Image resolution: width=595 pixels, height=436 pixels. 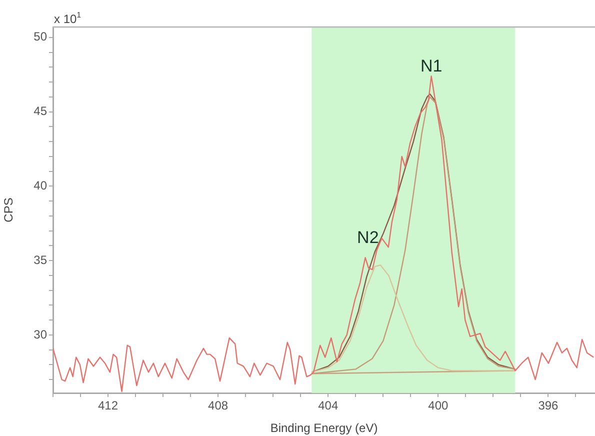 I want to click on y-tick-label: 35, so click(x=41, y=259).